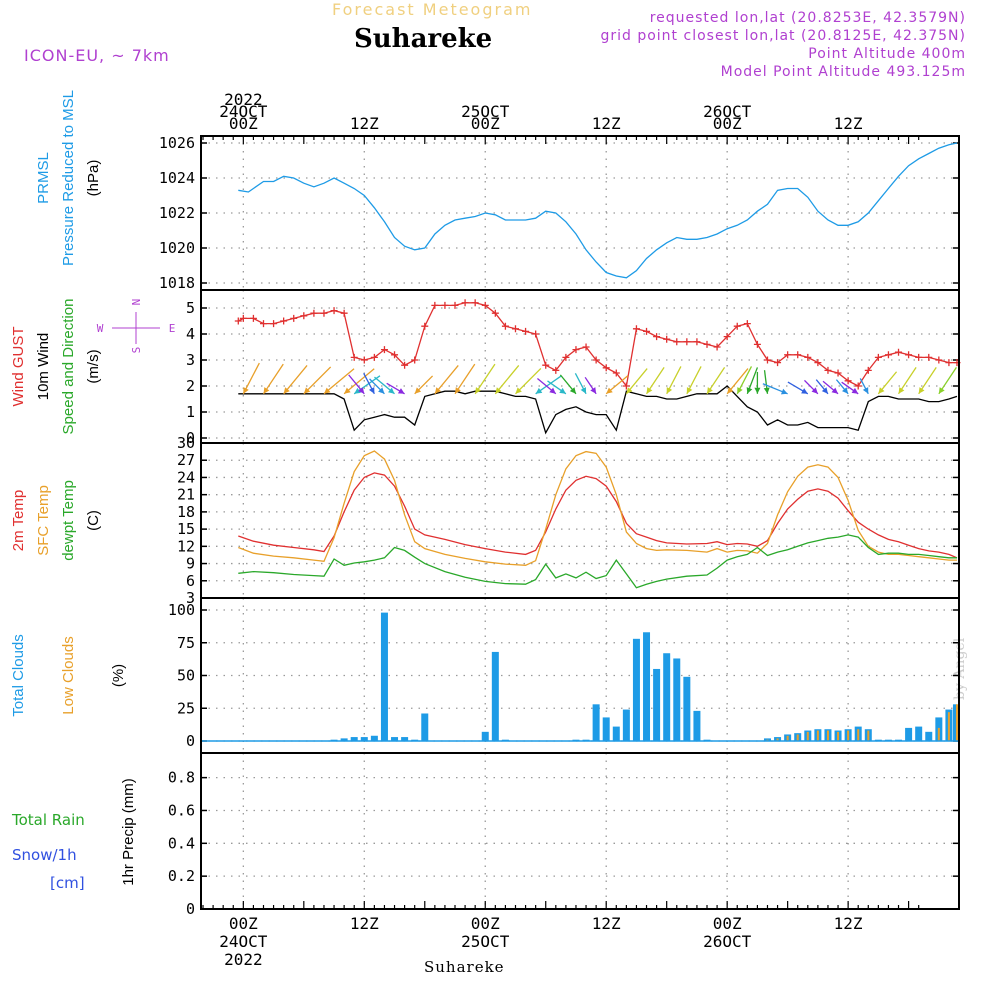 This screenshot has width=1000, height=1000. What do you see at coordinates (190, 598) in the screenshot?
I see `y-tick-label: 3` at bounding box center [190, 598].